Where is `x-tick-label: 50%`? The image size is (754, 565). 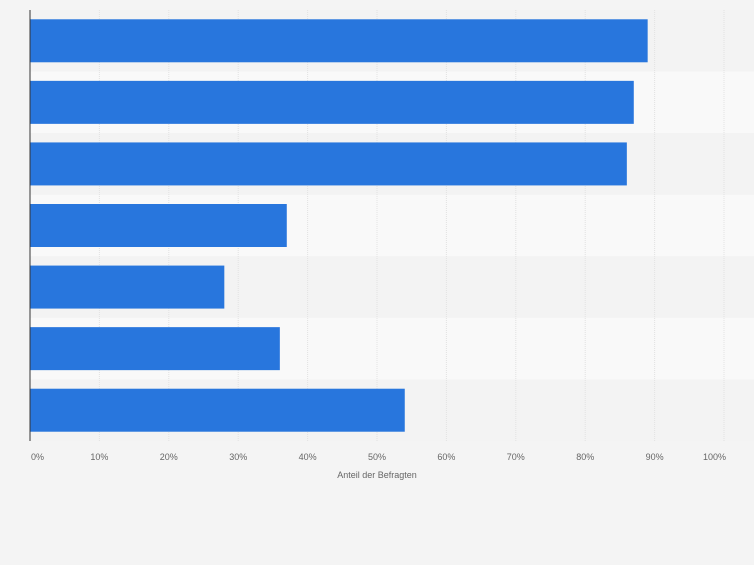
x-tick-label: 50% is located at coordinates (377, 457).